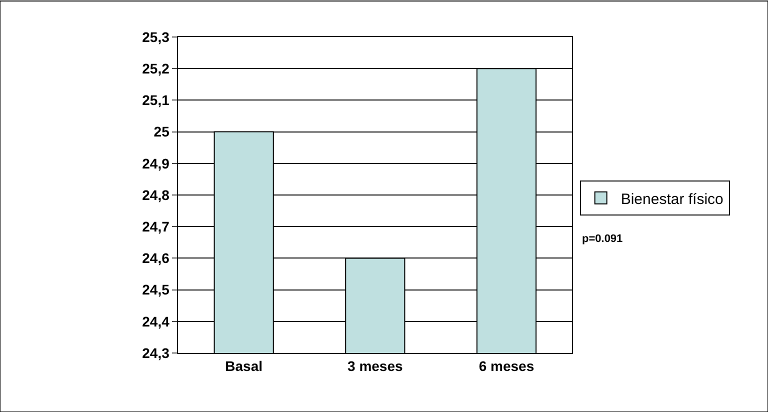 Image resolution: width=768 pixels, height=412 pixels. I want to click on legend-label: Bienestar físico, so click(672, 199).